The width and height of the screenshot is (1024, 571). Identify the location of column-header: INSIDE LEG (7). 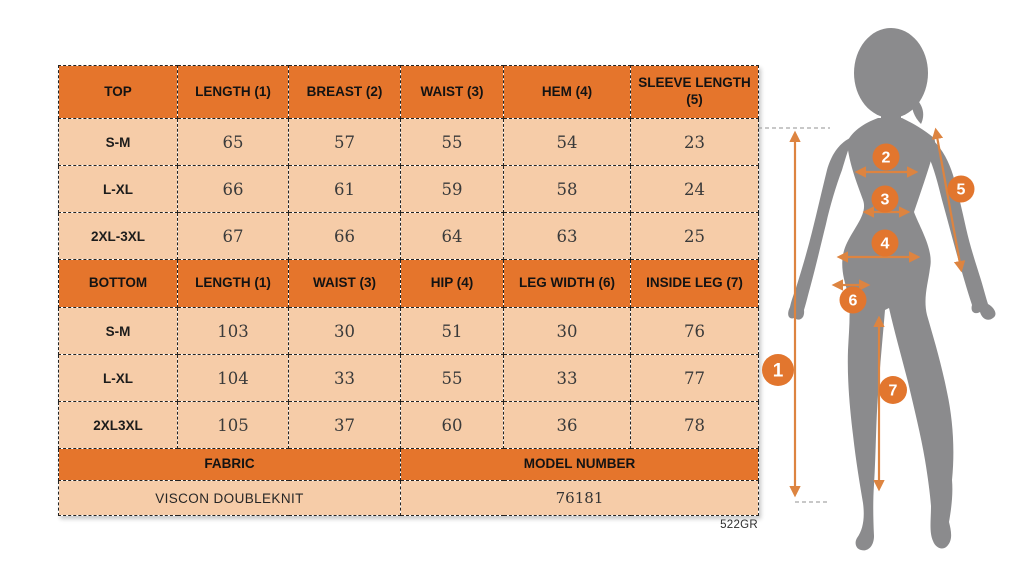
(694, 283).